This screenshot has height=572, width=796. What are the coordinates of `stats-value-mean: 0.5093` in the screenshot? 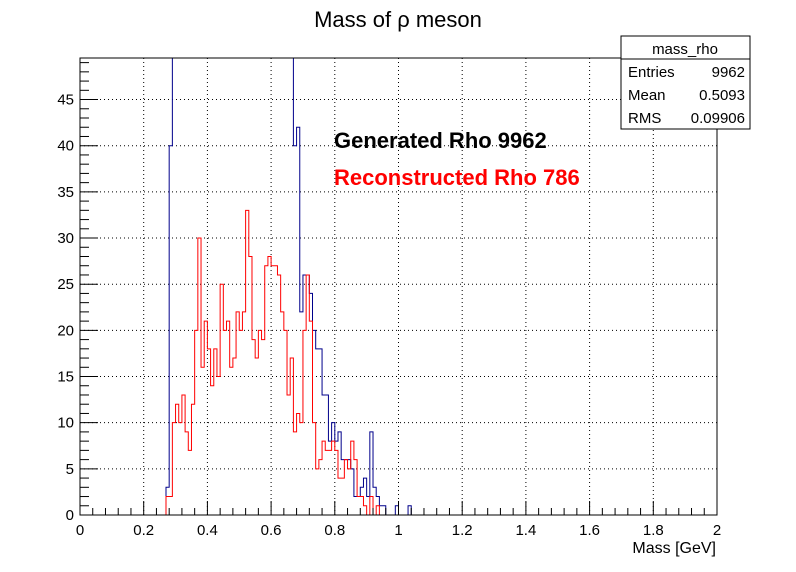 It's located at (722, 95).